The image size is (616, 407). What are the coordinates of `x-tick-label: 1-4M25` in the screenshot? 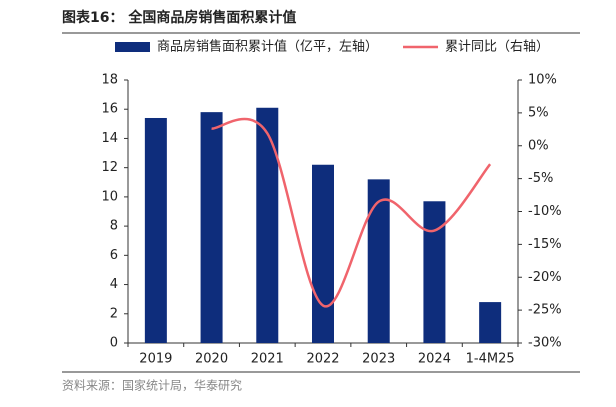 It's located at (490, 359).